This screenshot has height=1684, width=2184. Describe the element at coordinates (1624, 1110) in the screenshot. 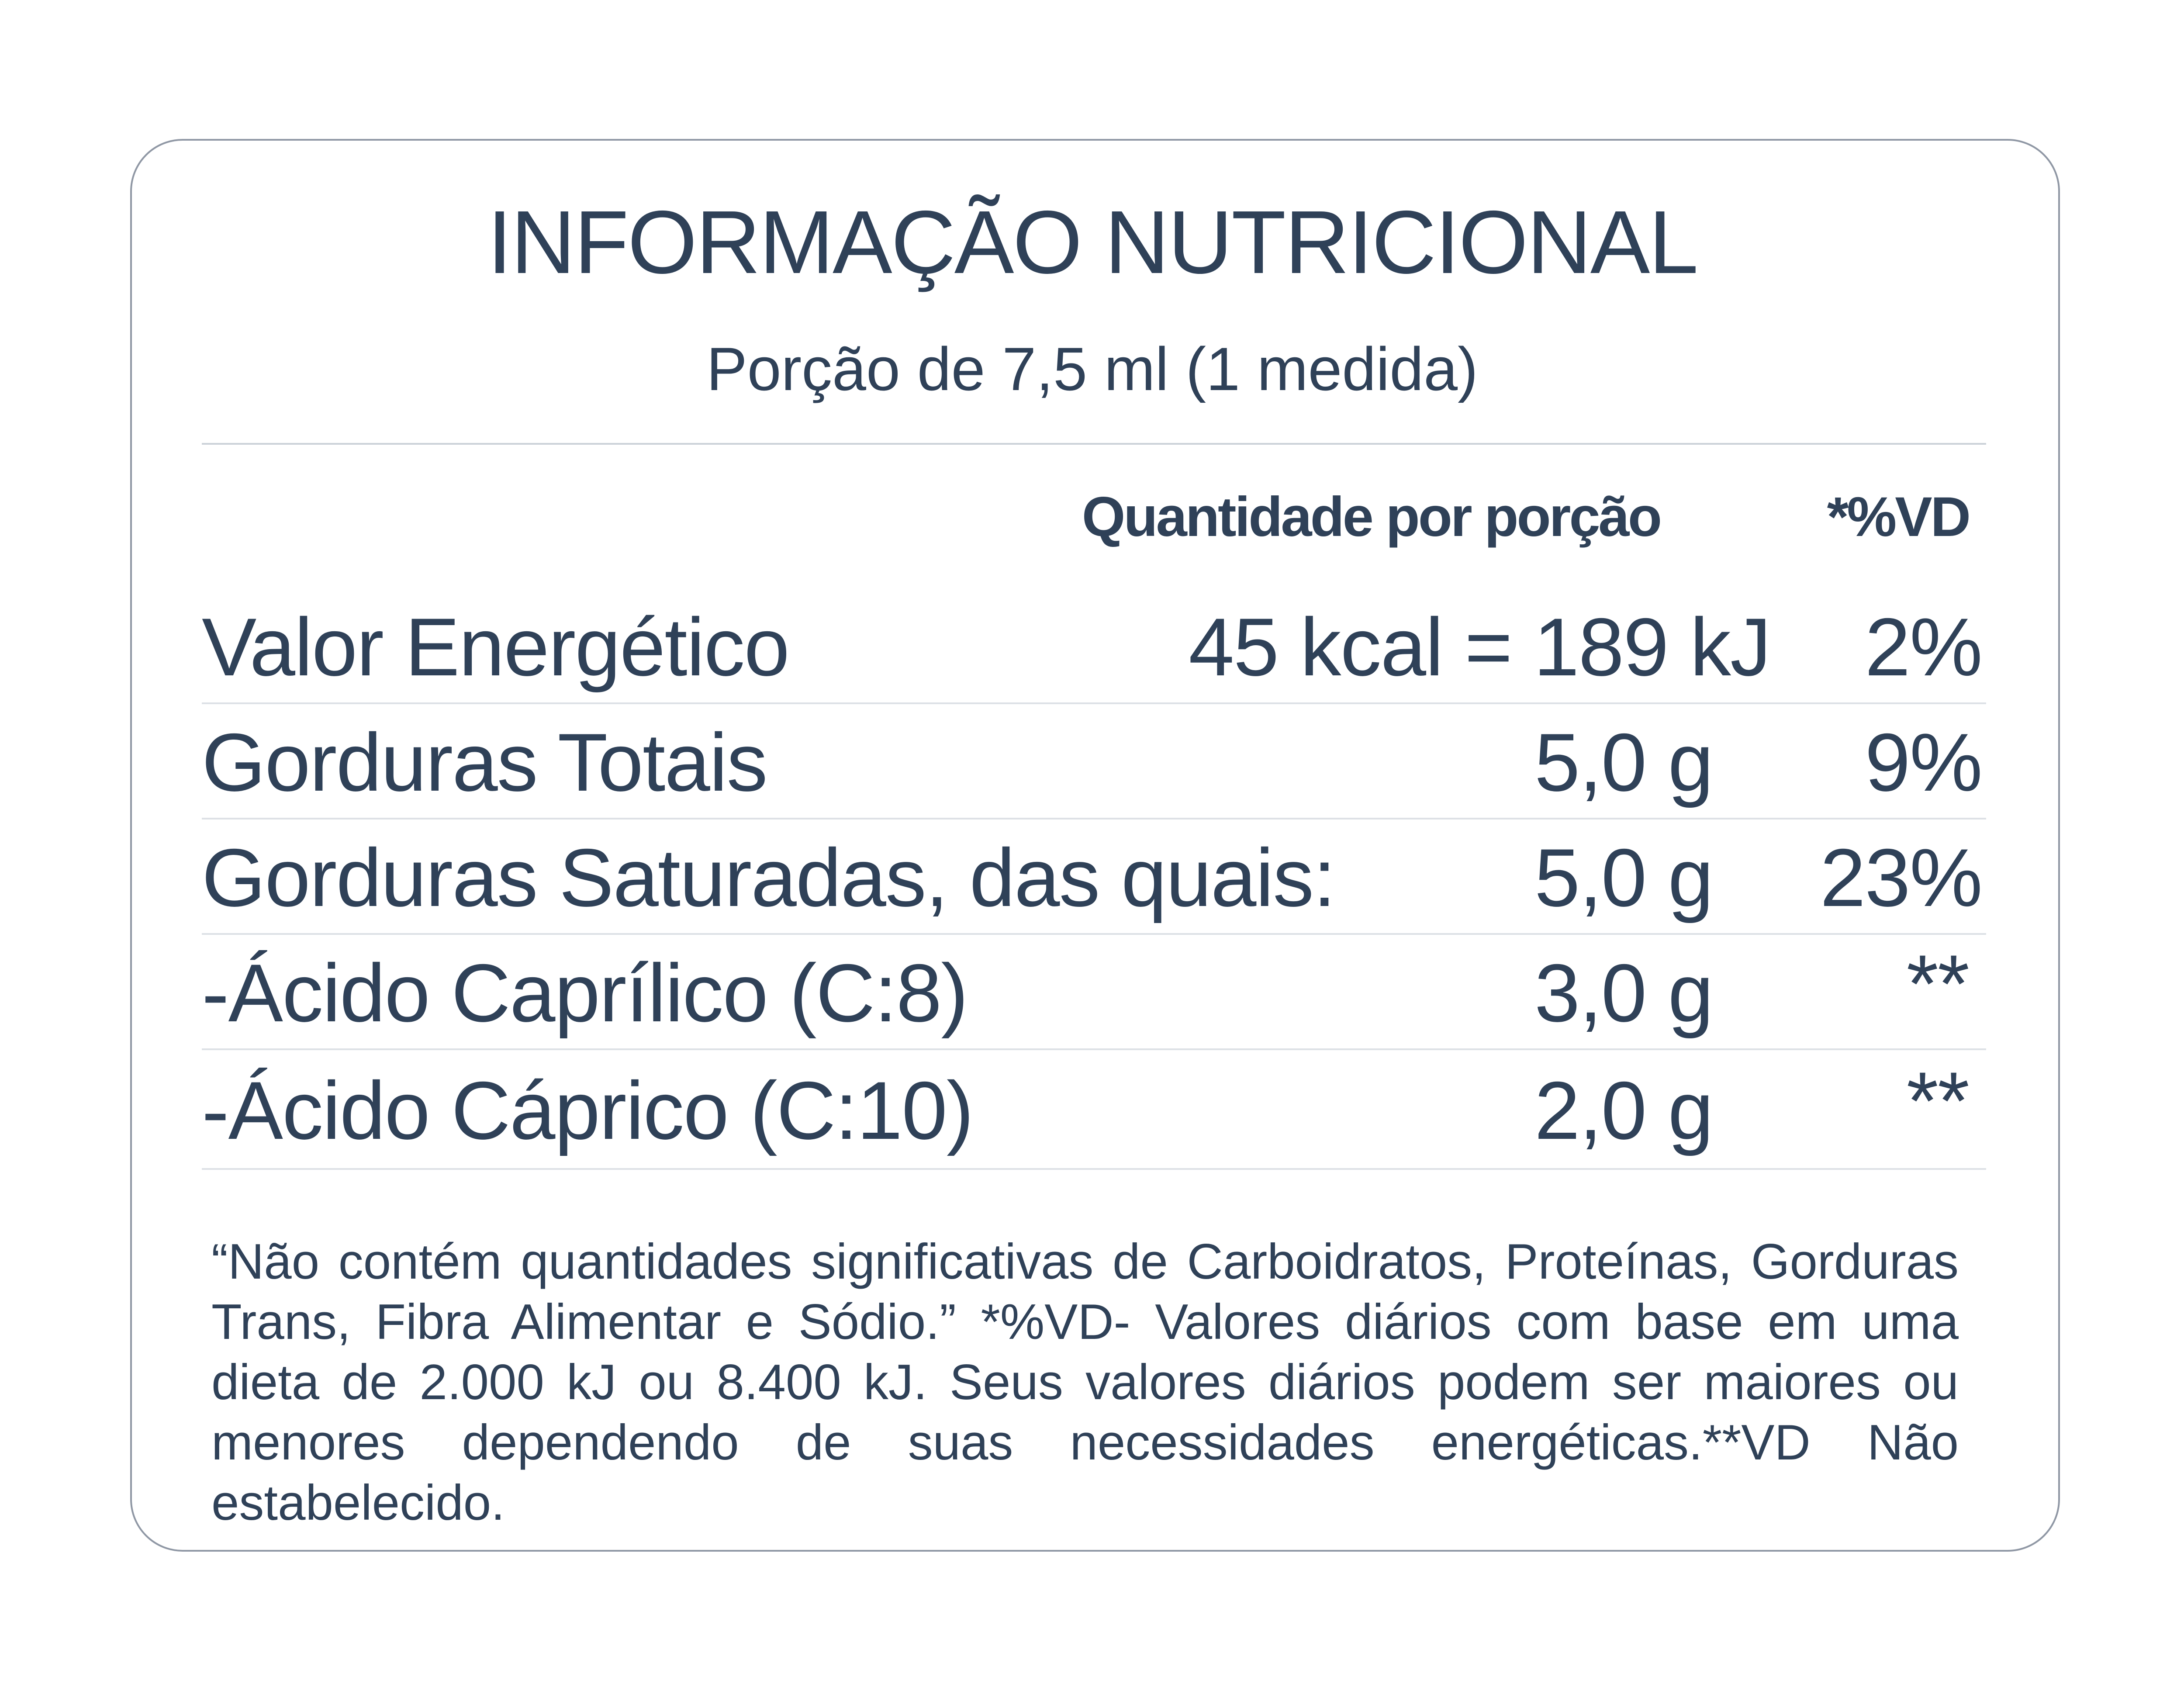

I see `nutrient-quantity: 2,0 g` at that location.